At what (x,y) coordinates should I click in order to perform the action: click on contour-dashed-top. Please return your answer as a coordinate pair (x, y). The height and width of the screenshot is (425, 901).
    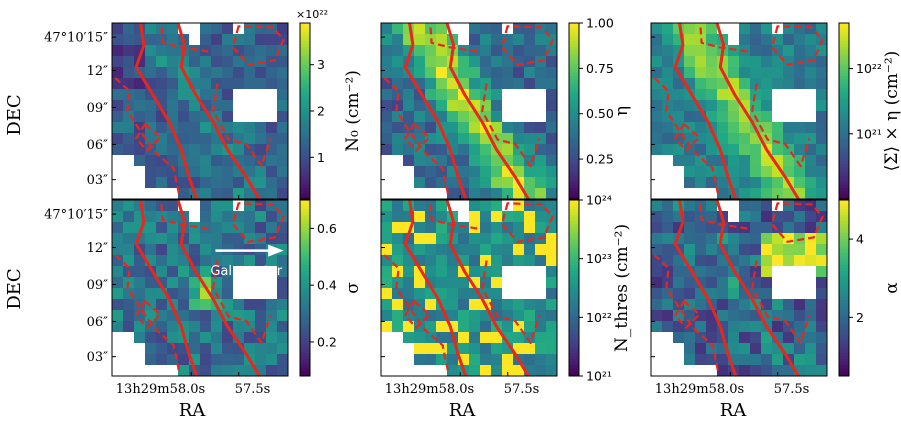
    Looking at the image, I should click on (453, 40).